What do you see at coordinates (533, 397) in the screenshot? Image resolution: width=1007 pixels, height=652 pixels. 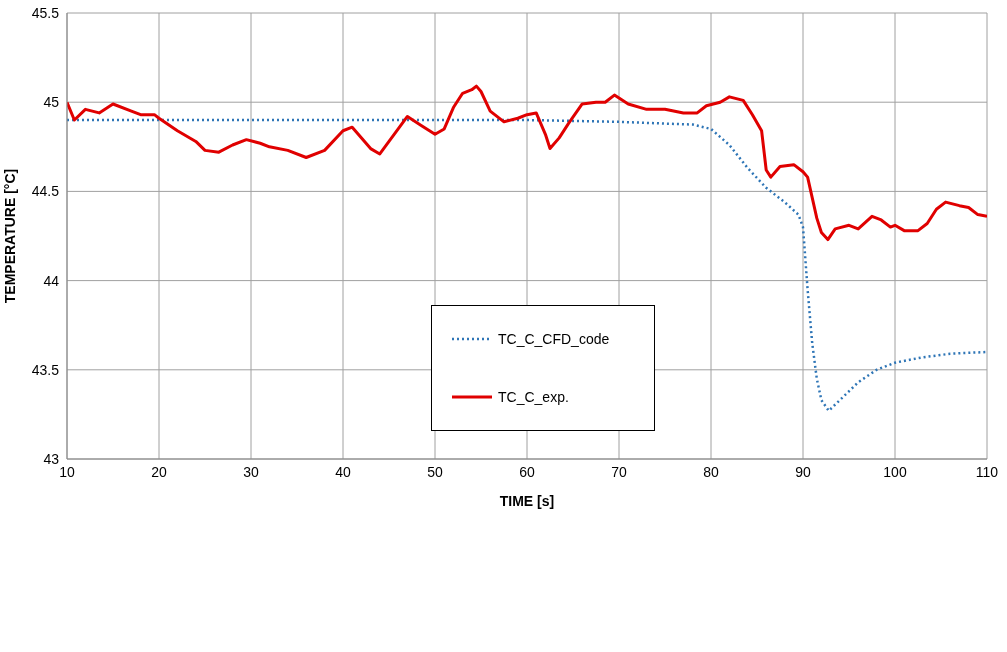 I see `legend-label: TC_C_exp.` at bounding box center [533, 397].